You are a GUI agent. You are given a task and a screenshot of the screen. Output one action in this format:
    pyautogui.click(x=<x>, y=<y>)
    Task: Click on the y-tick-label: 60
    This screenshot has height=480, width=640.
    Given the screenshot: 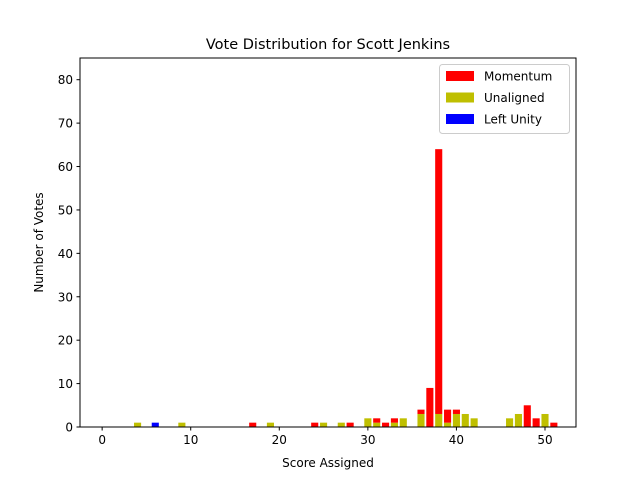 What is the action you would take?
    pyautogui.click(x=65, y=167)
    